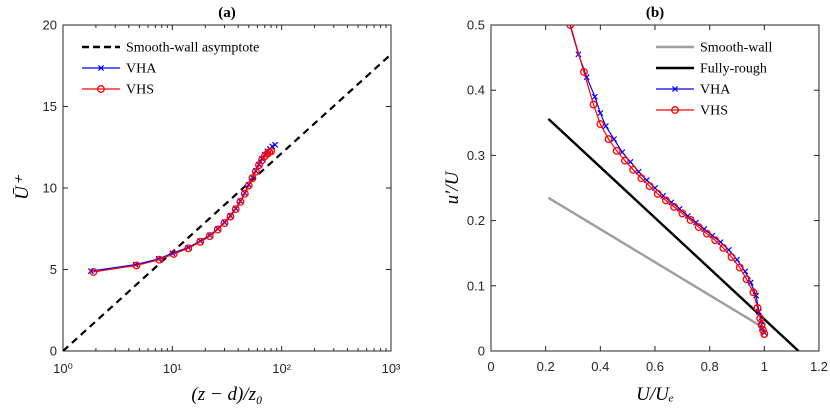  What do you see at coordinates (546, 366) in the screenshot?
I see `x-tick-label: 0.2` at bounding box center [546, 366].